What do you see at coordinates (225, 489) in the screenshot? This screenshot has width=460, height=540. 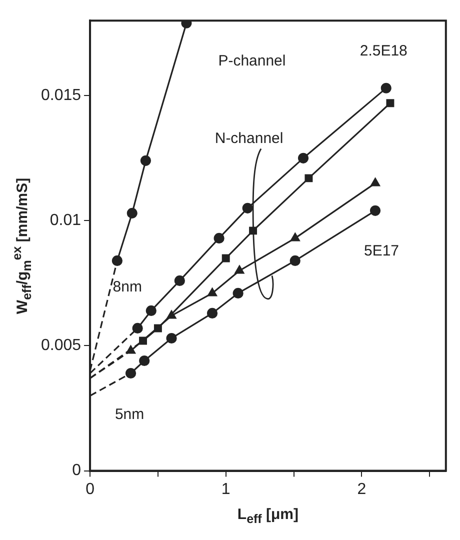 I see `x-tick-label: 1` at bounding box center [225, 489].